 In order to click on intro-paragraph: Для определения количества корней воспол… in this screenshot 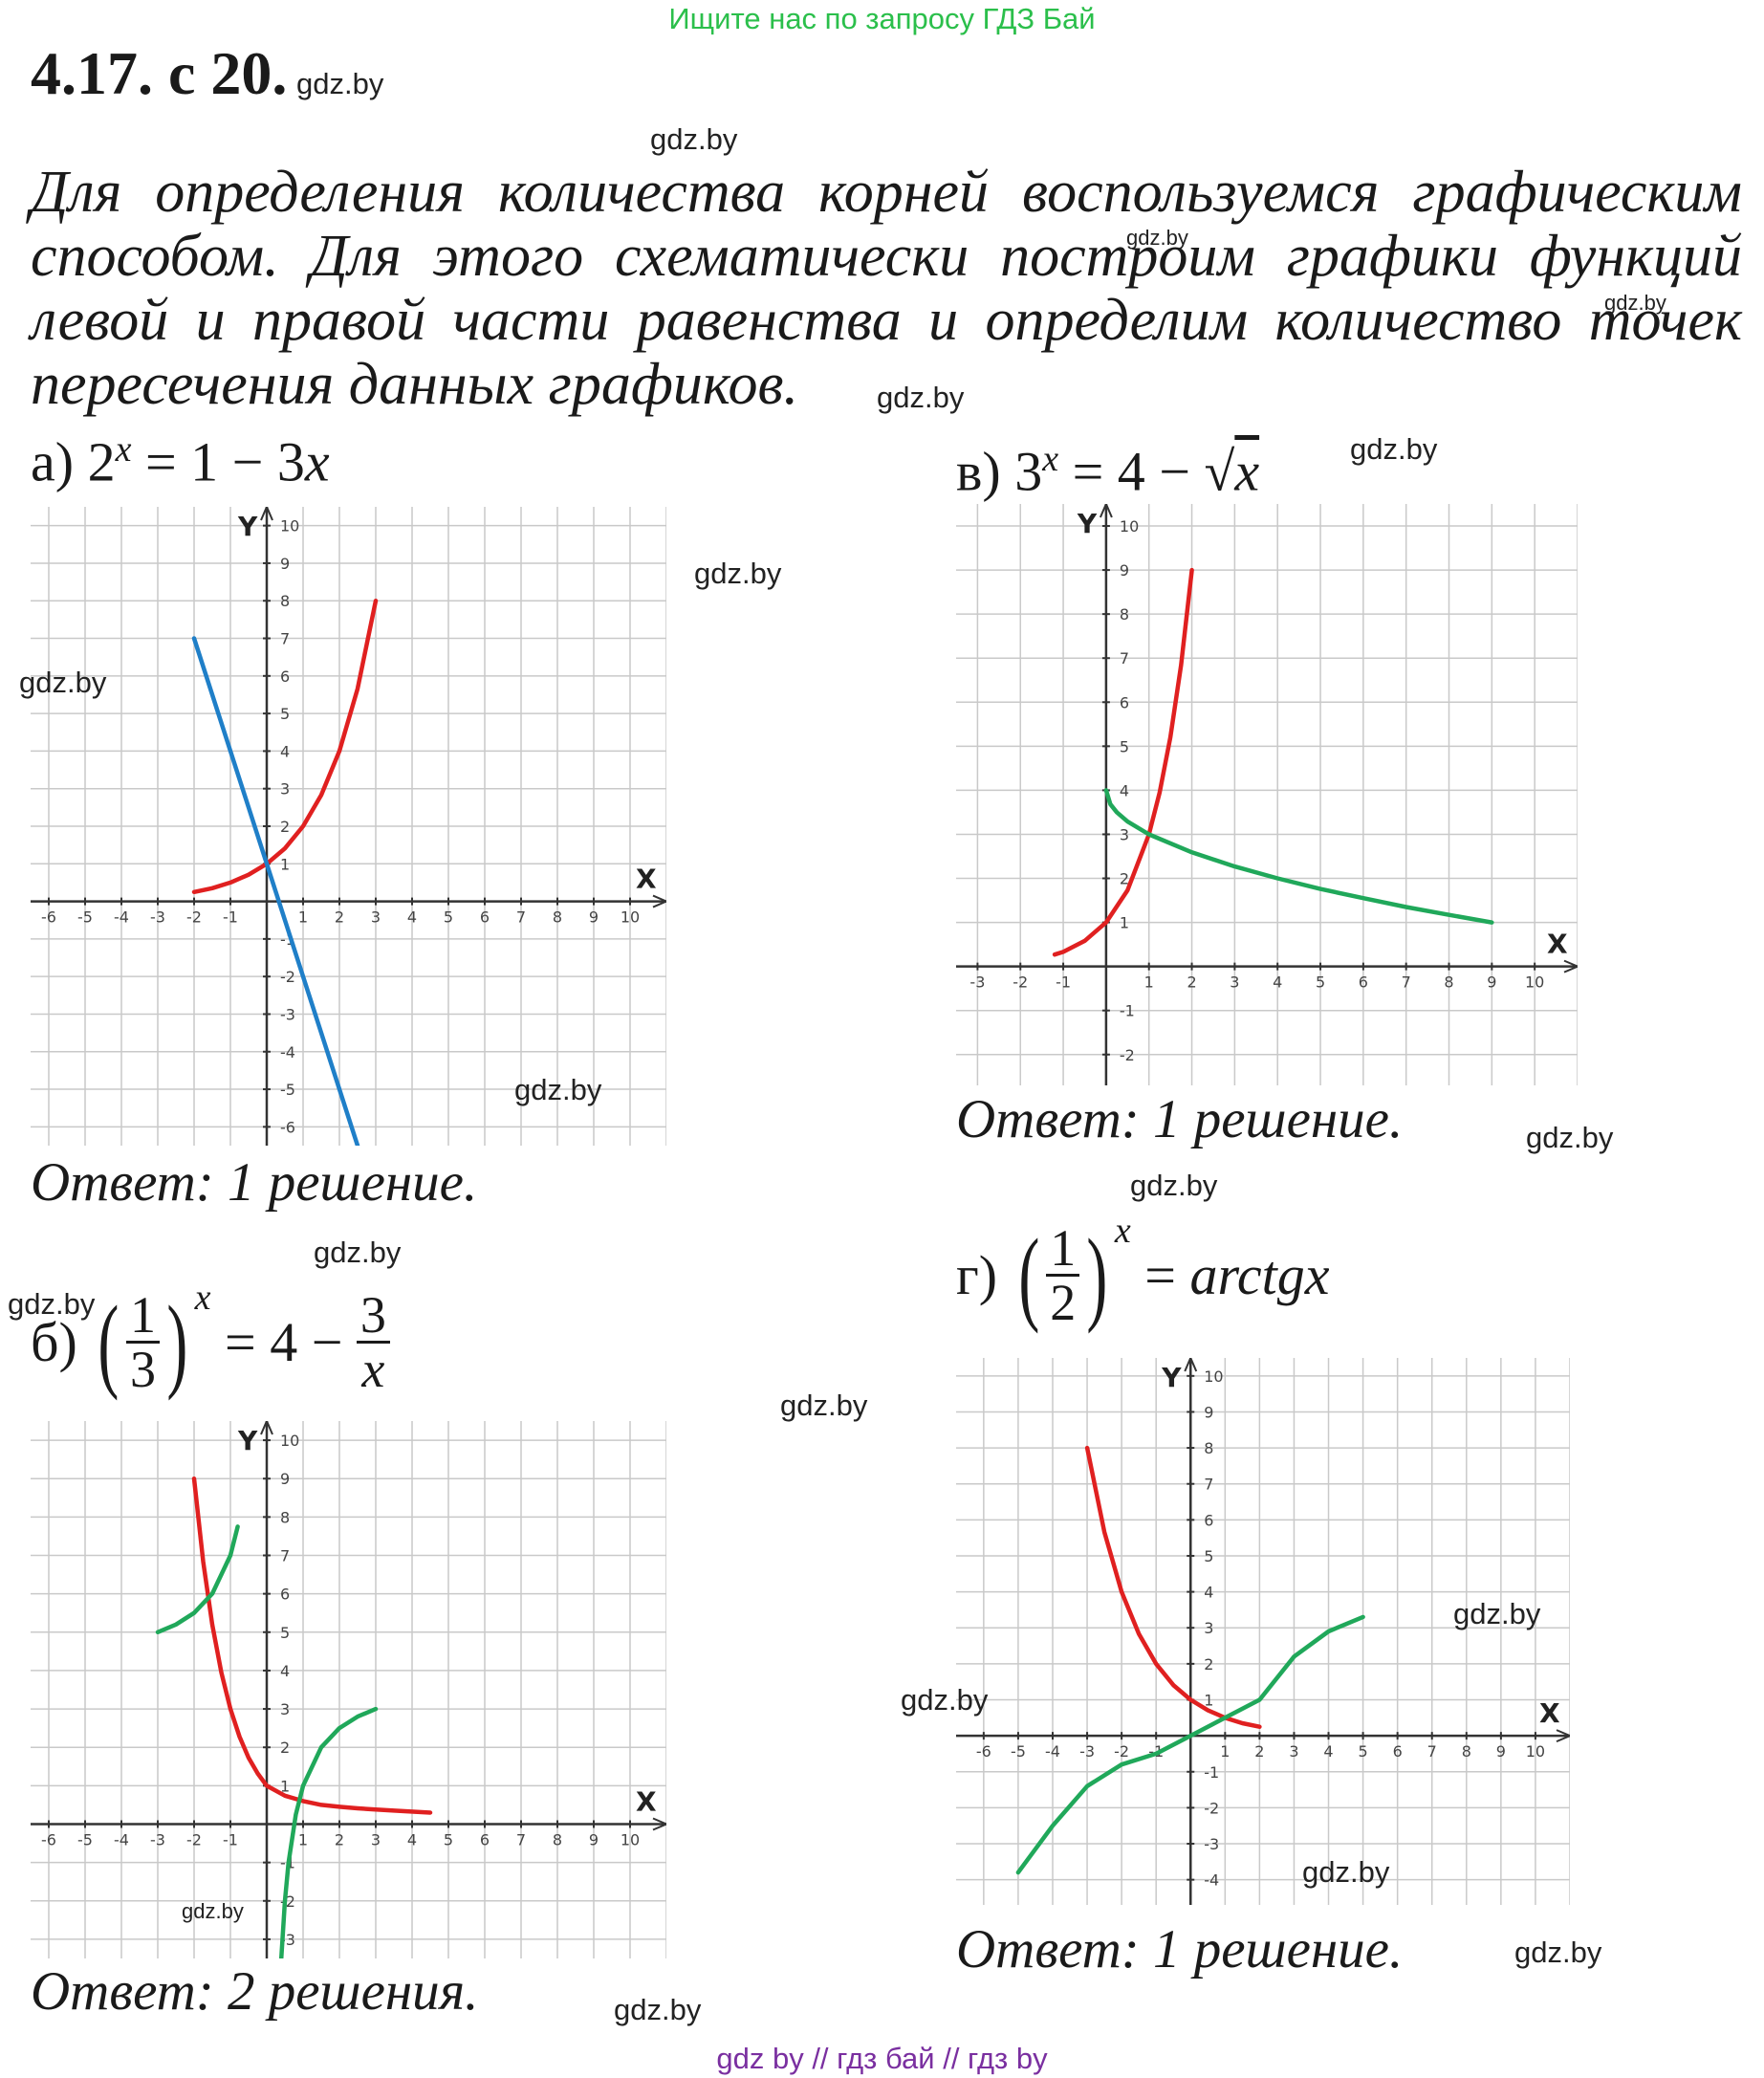, I will do `click(886, 289)`.